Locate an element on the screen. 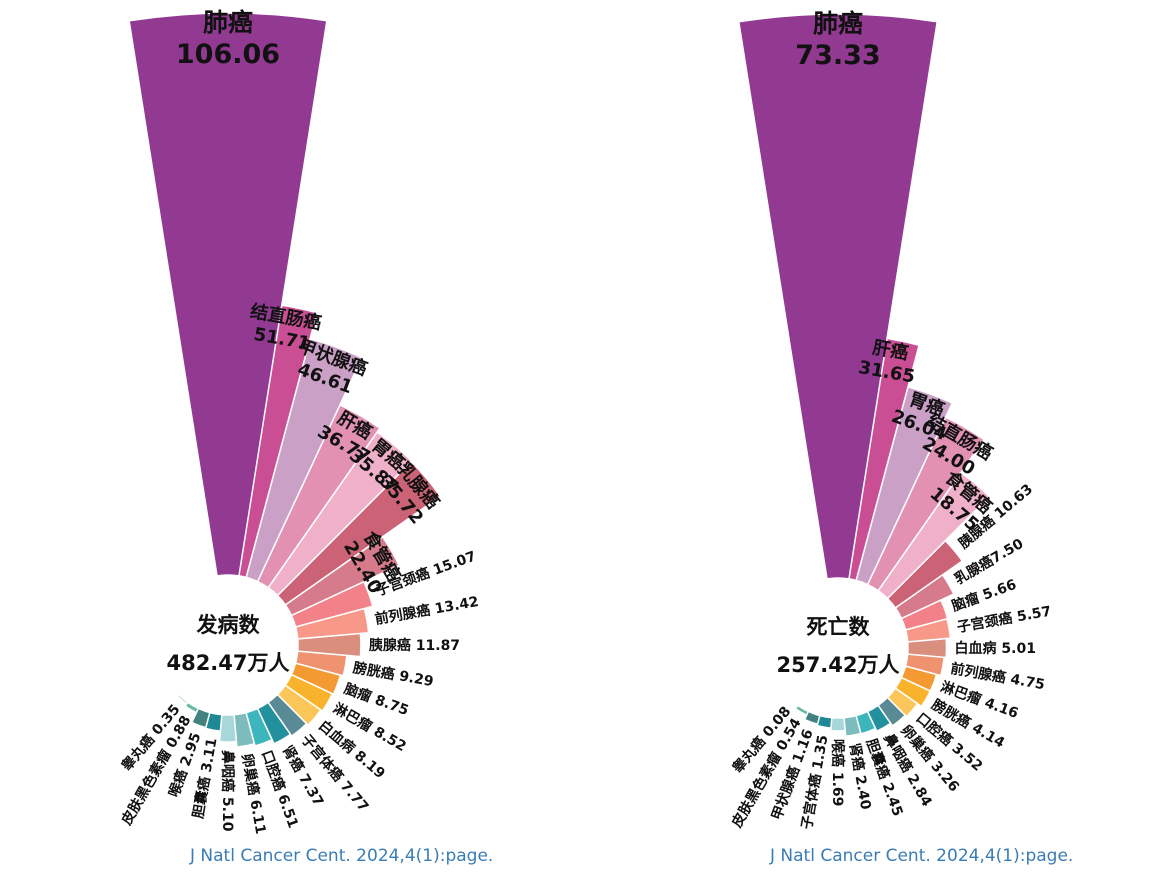 Image resolution: width=1151 pixels, height=884 pixels. center-total: 257.42万人 is located at coordinates (837, 665).